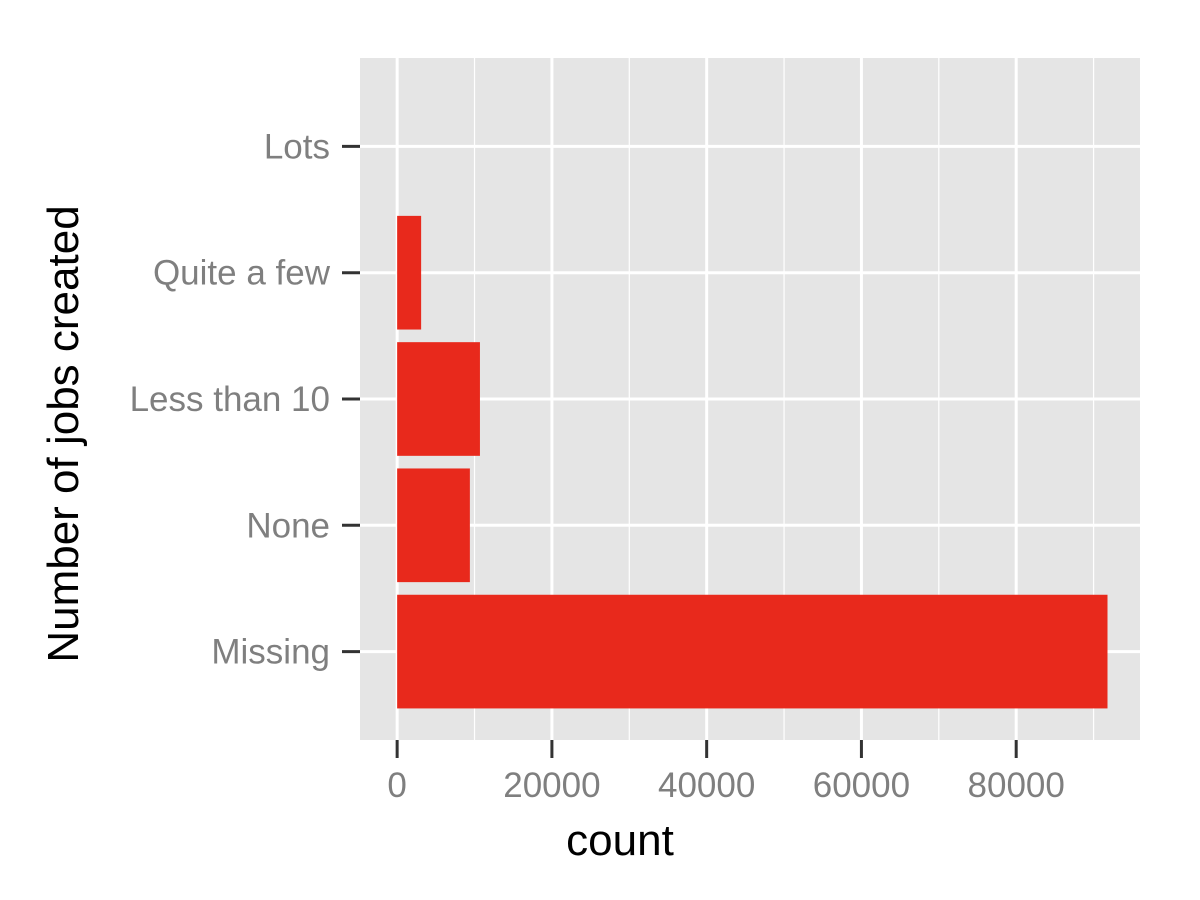 This screenshot has height=900, width=1200. What do you see at coordinates (396, 785) in the screenshot?
I see `x-tick-label: 0` at bounding box center [396, 785].